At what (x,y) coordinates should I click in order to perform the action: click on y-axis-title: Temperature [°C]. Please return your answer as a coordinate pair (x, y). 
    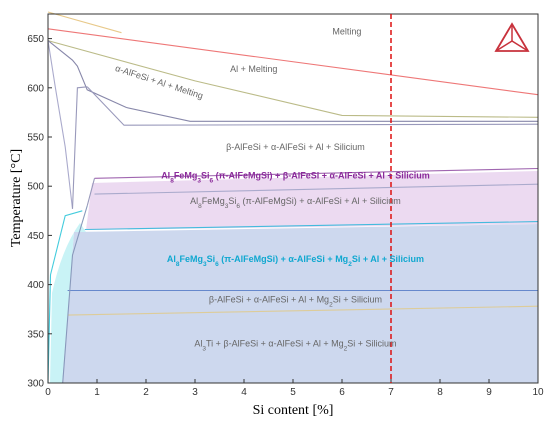
    Looking at the image, I should click on (16, 198).